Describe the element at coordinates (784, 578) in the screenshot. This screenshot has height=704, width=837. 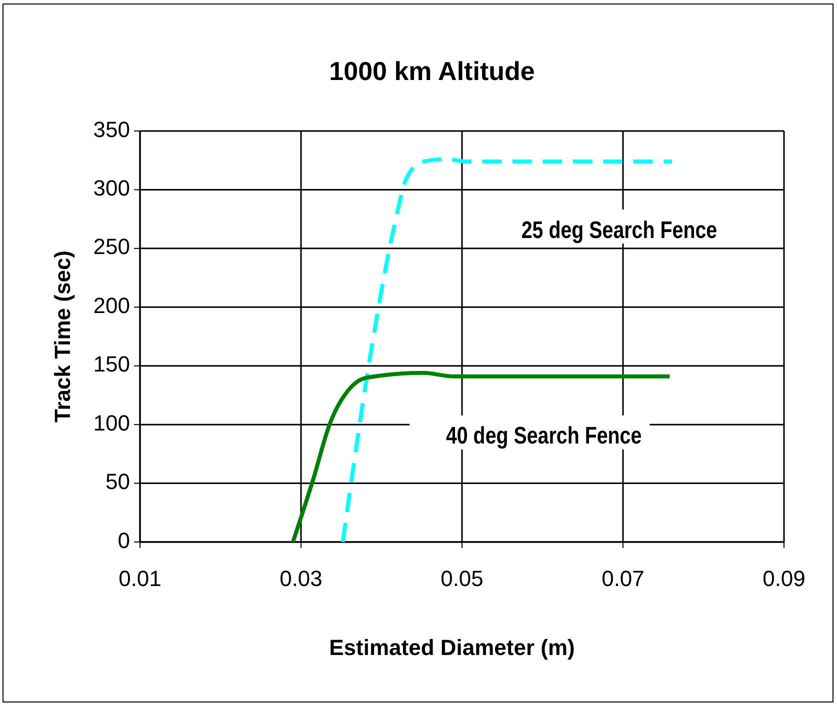
I see `x-tick-label: 0.09` at that location.